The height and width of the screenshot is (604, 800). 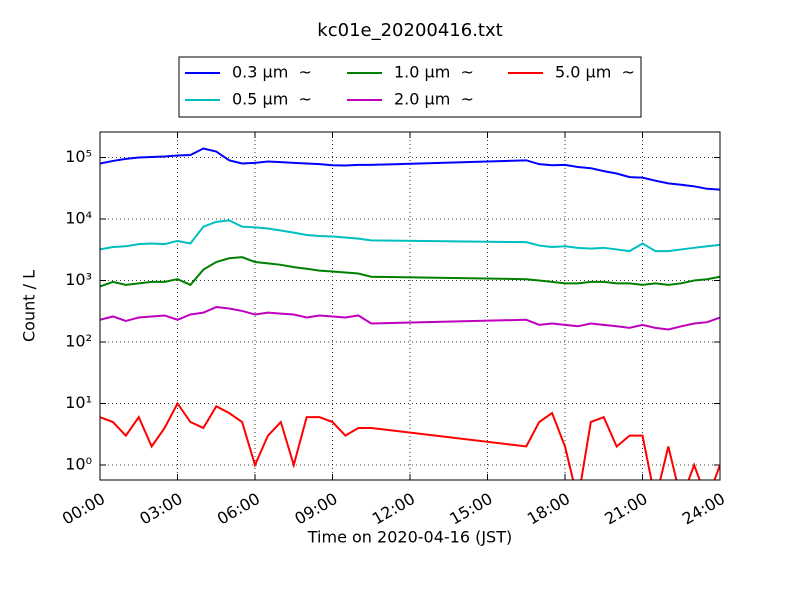 I want to click on y-tick-label: 10⁴, so click(x=78, y=218).